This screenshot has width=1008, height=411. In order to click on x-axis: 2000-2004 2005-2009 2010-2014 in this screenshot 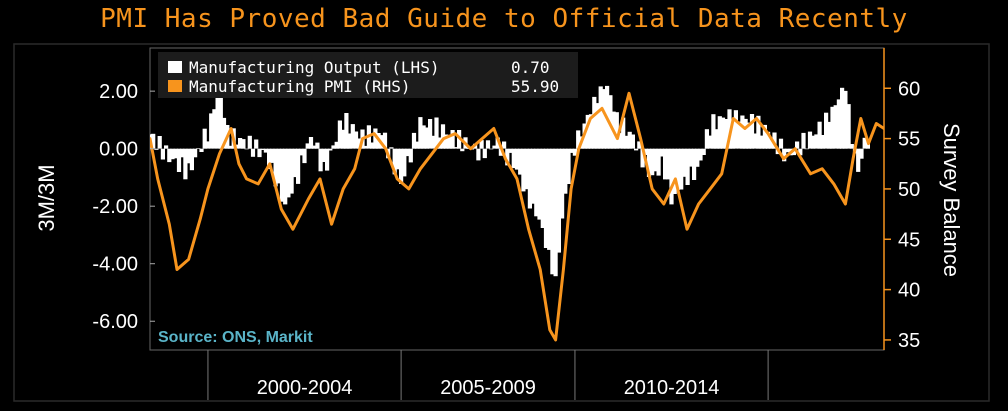, I will do `click(488, 375)`.